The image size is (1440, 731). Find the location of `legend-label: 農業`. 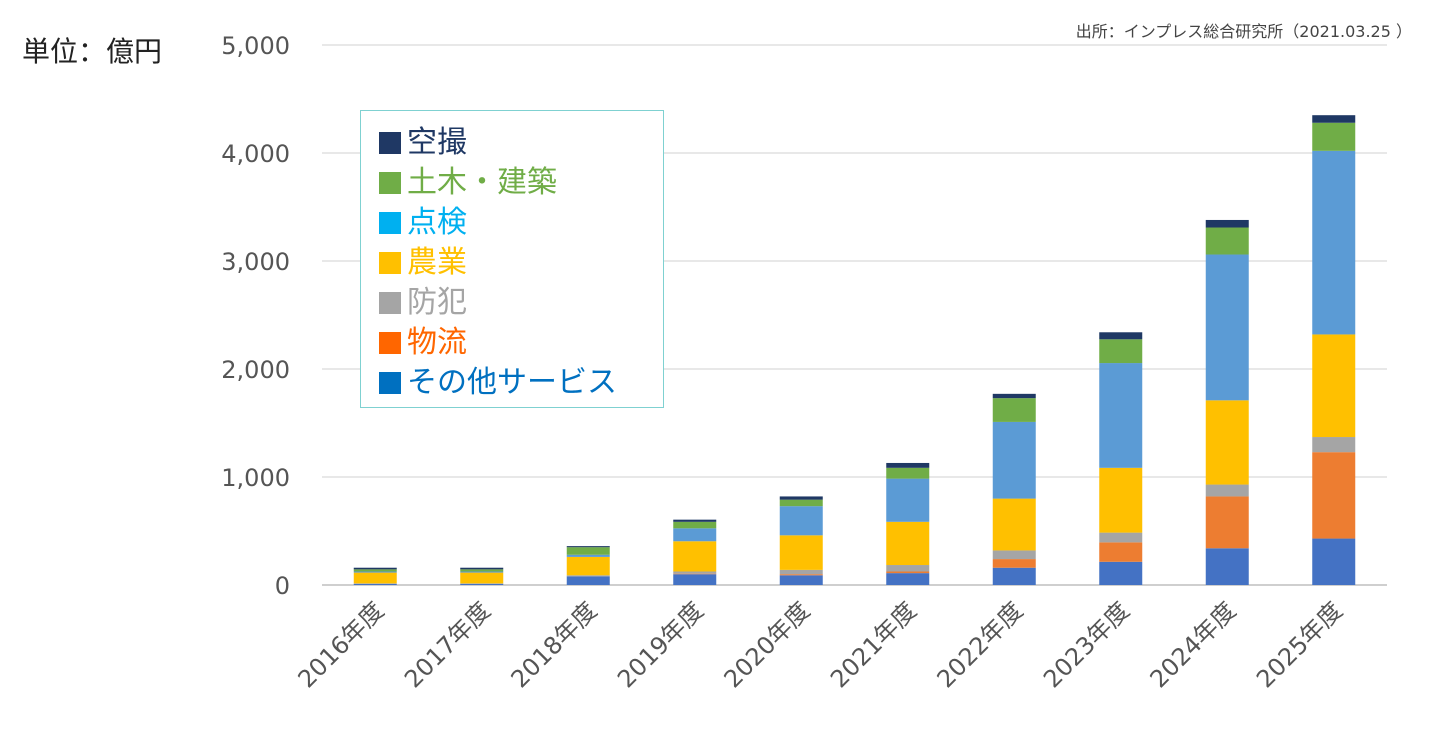

legend-label: 農業 is located at coordinates (437, 262).